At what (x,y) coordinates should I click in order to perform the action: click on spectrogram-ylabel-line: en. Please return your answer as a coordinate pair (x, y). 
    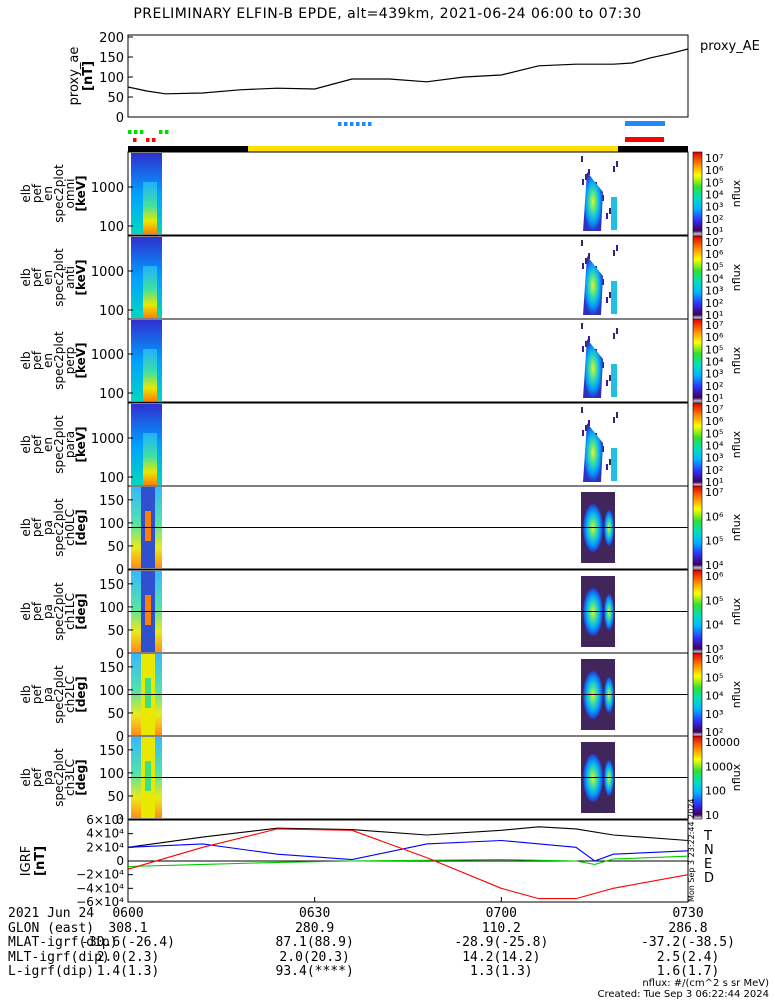
    Looking at the image, I should click on (48, 444).